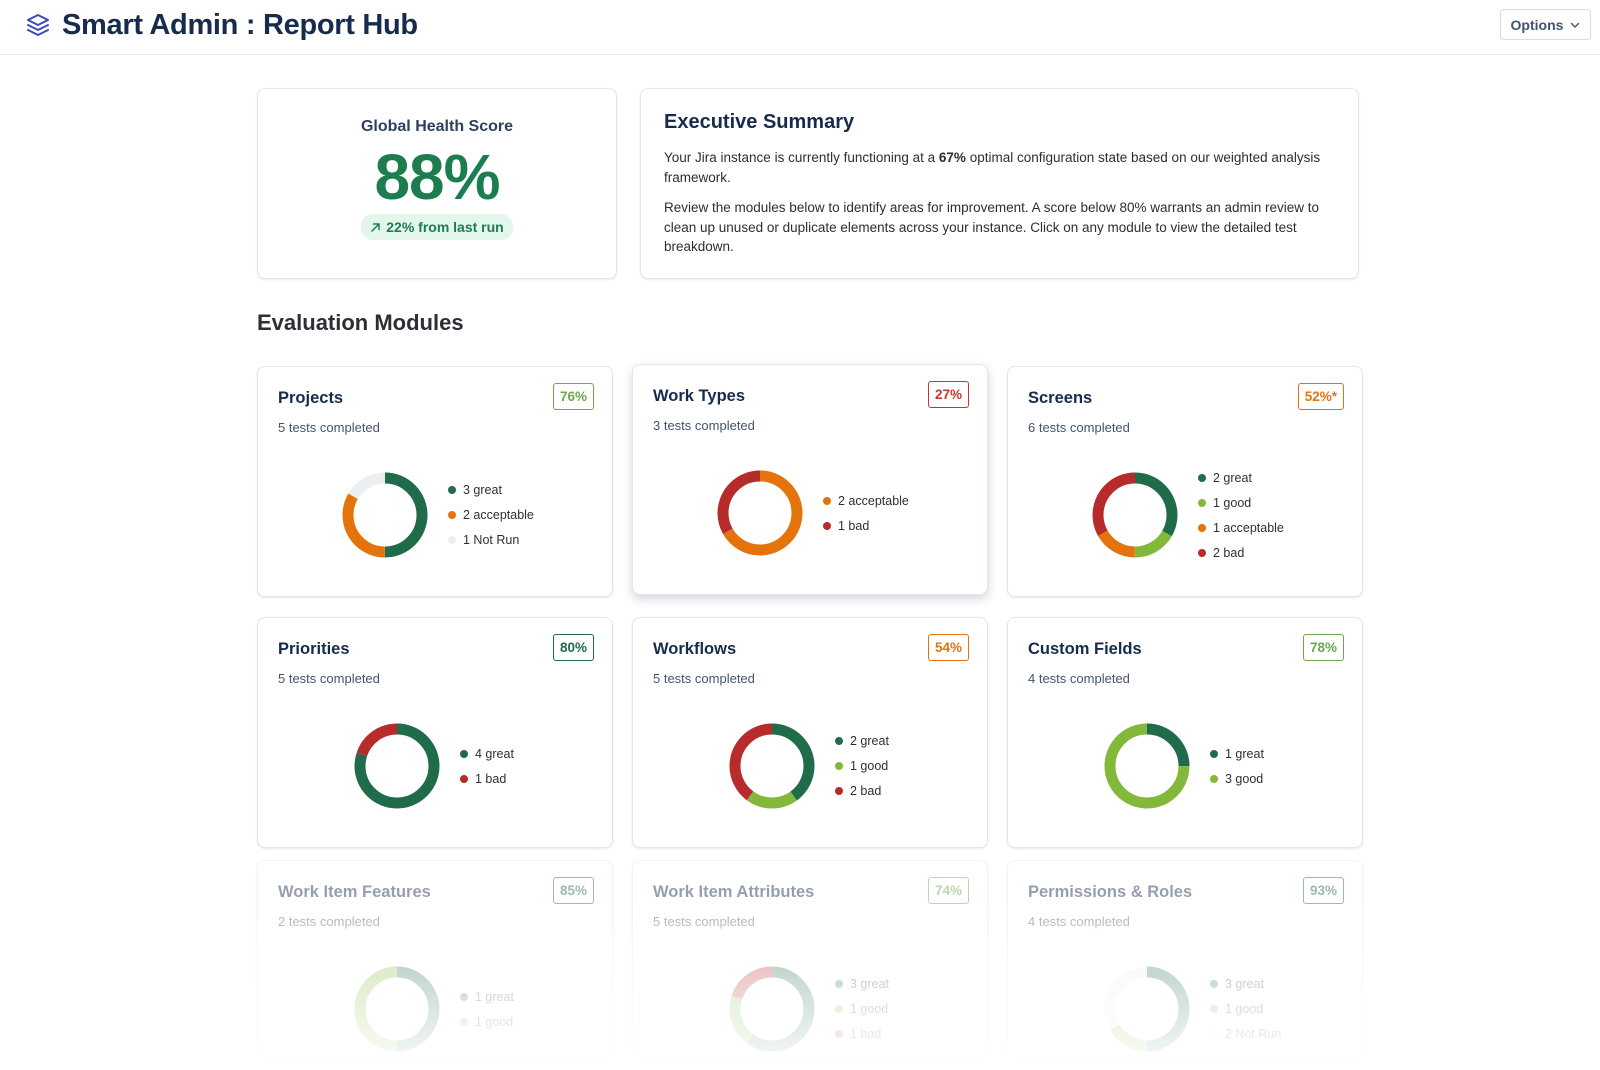 The image size is (1600, 1070). Describe the element at coordinates (952, 157) in the screenshot. I see `summary-p1-highlight: 67%` at that location.